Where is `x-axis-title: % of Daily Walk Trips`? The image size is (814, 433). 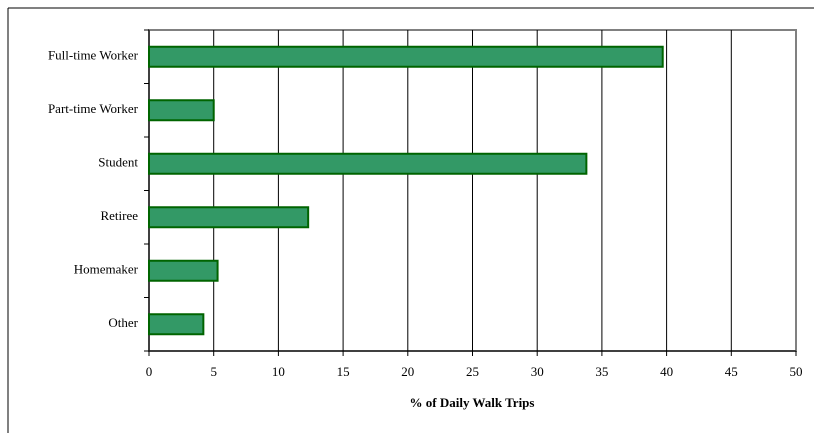 x-axis-title: % of Daily Walk Trips is located at coordinates (472, 402).